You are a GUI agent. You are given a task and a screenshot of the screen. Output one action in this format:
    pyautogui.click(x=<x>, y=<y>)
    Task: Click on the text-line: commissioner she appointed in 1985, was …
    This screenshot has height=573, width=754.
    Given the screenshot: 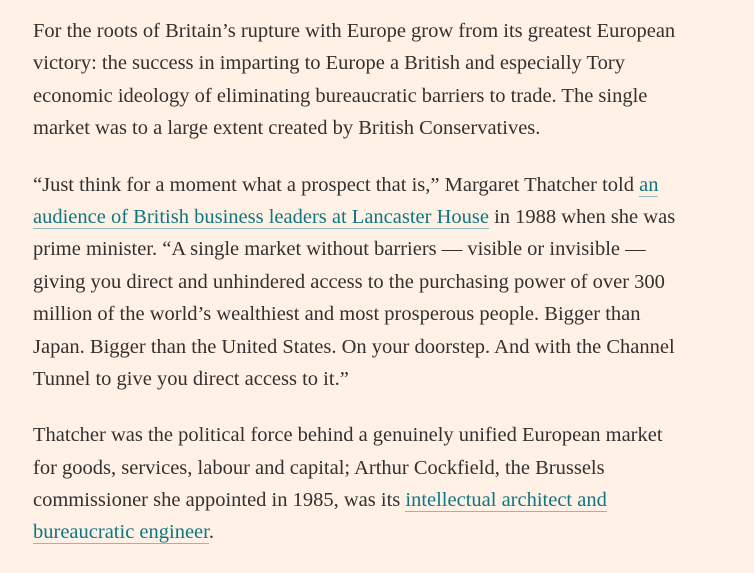 What is the action you would take?
    pyautogui.click(x=390, y=500)
    